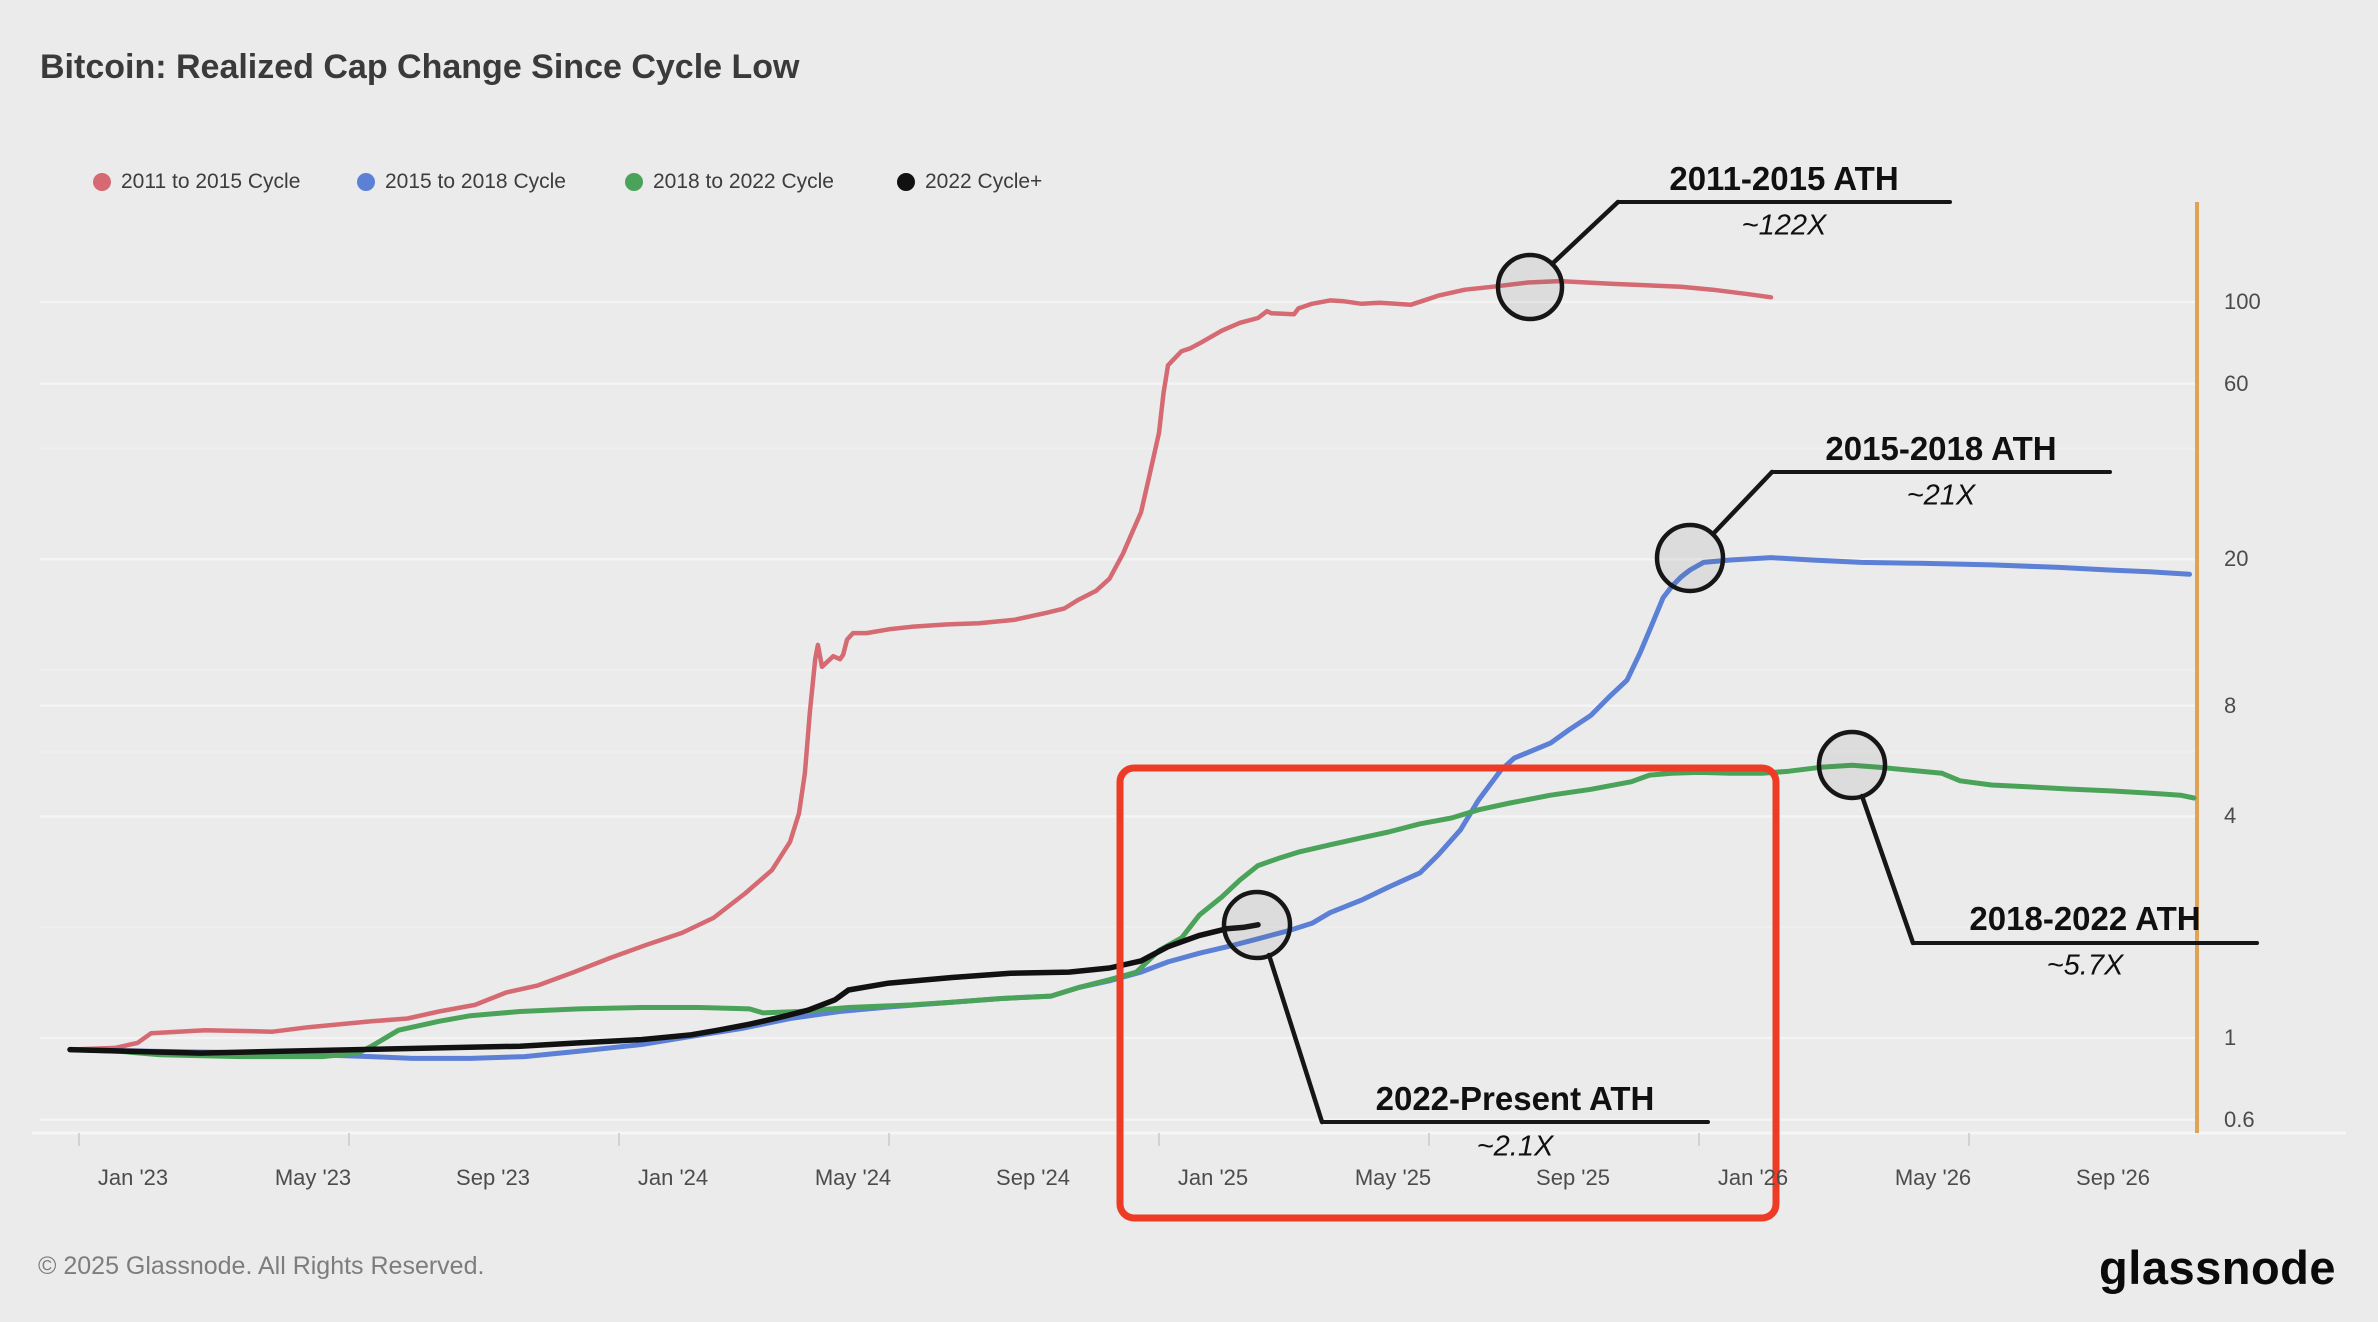 Image resolution: width=2378 pixels, height=1322 pixels. I want to click on ath-2015-2018-title: 2015-2018 ATH, so click(1941, 448).